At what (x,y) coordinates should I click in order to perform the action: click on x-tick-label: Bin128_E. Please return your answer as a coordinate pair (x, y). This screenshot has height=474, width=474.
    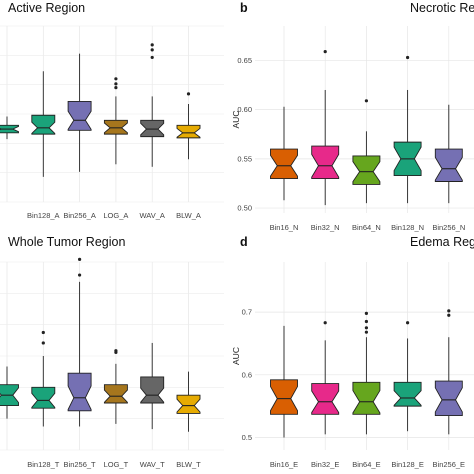
    Looking at the image, I should click on (407, 464).